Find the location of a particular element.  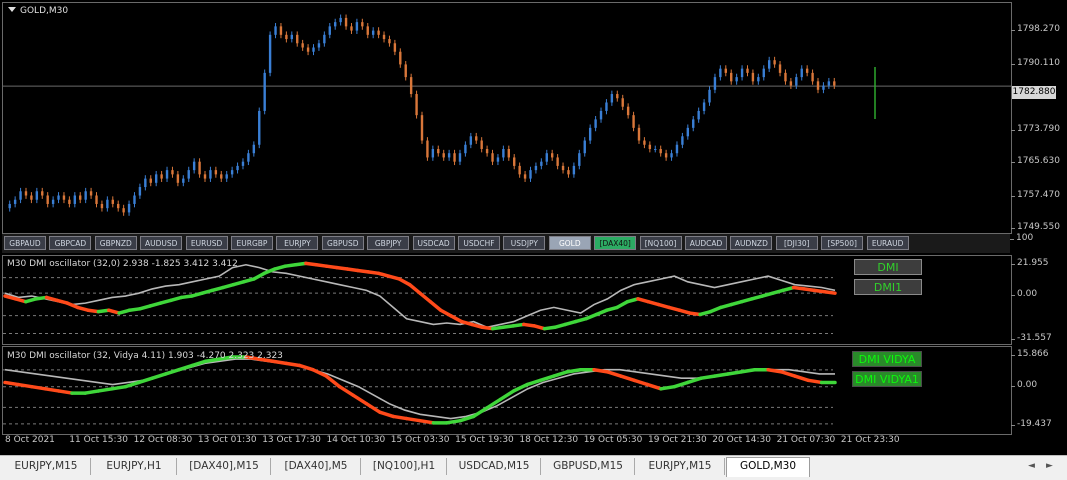

time-label: 14 Oct 10:30 is located at coordinates (356, 440).